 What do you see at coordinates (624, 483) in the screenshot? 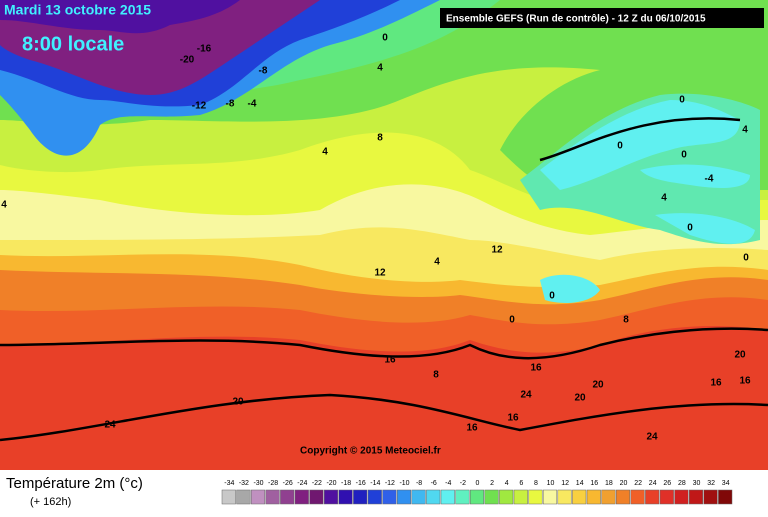
I see `legend-value: 20` at bounding box center [624, 483].